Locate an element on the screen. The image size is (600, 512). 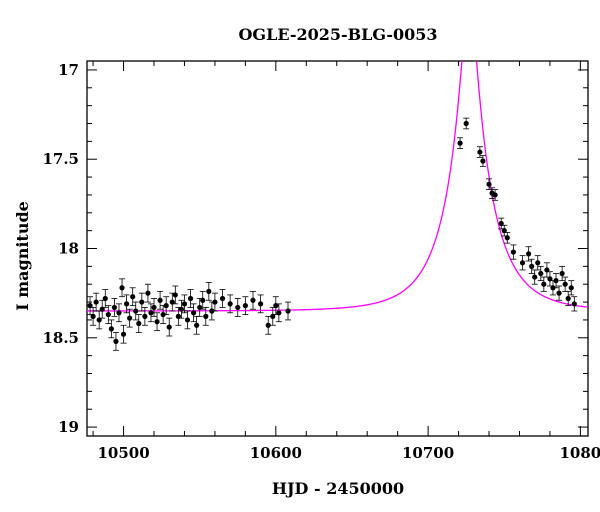
x-tick-label: 1080 is located at coordinates (580, 453).